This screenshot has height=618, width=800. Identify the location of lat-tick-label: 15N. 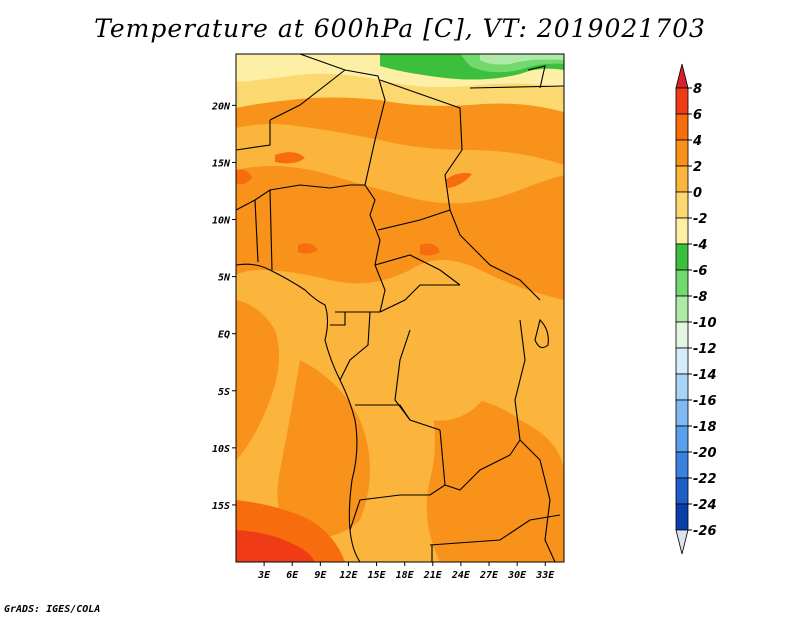
(221, 163).